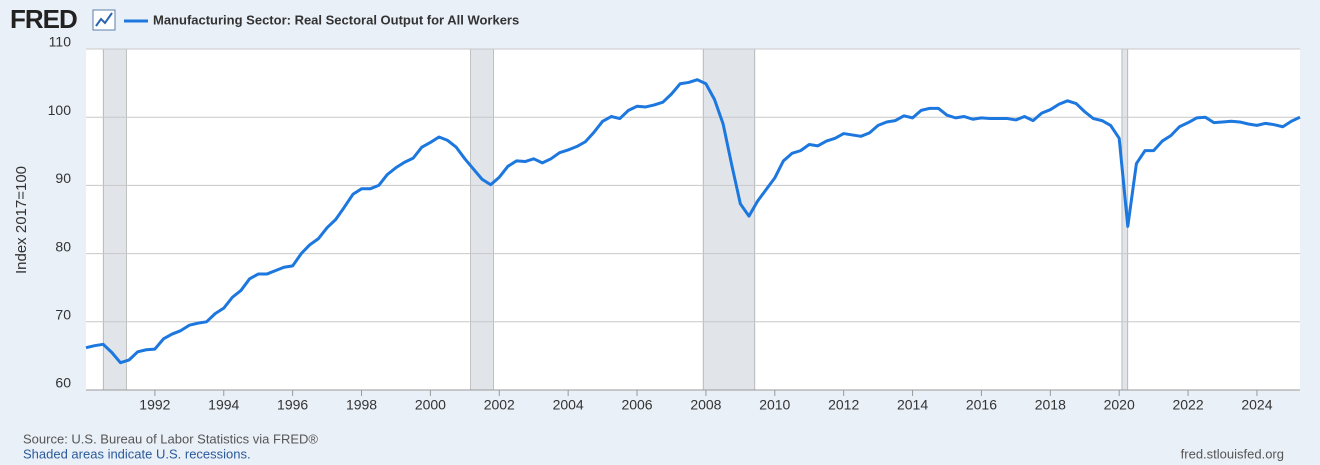  I want to click on x-tick-label: 2008, so click(705, 405).